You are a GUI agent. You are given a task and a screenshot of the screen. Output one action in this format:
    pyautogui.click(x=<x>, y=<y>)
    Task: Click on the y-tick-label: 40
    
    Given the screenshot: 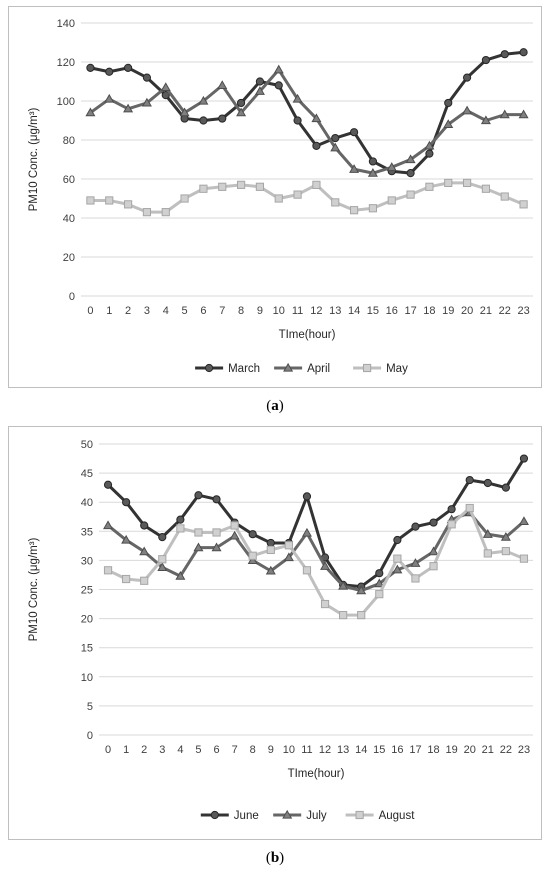 What is the action you would take?
    pyautogui.click(x=69, y=219)
    